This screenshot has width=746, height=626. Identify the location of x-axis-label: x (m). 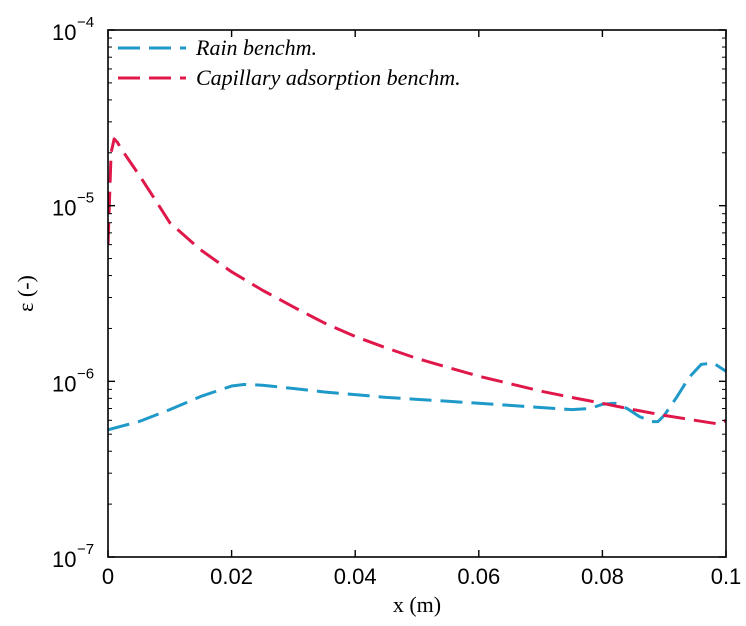
(417, 604).